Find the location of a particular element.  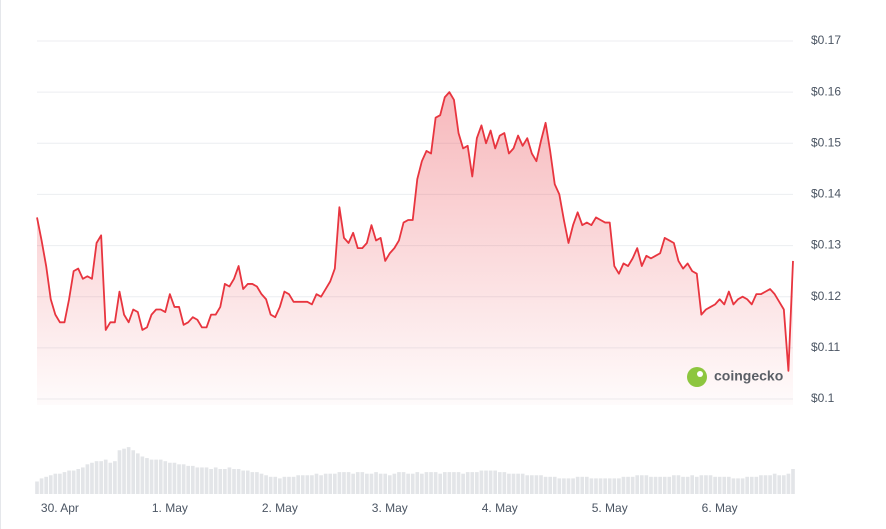

logo-eye is located at coordinates (700, 374).